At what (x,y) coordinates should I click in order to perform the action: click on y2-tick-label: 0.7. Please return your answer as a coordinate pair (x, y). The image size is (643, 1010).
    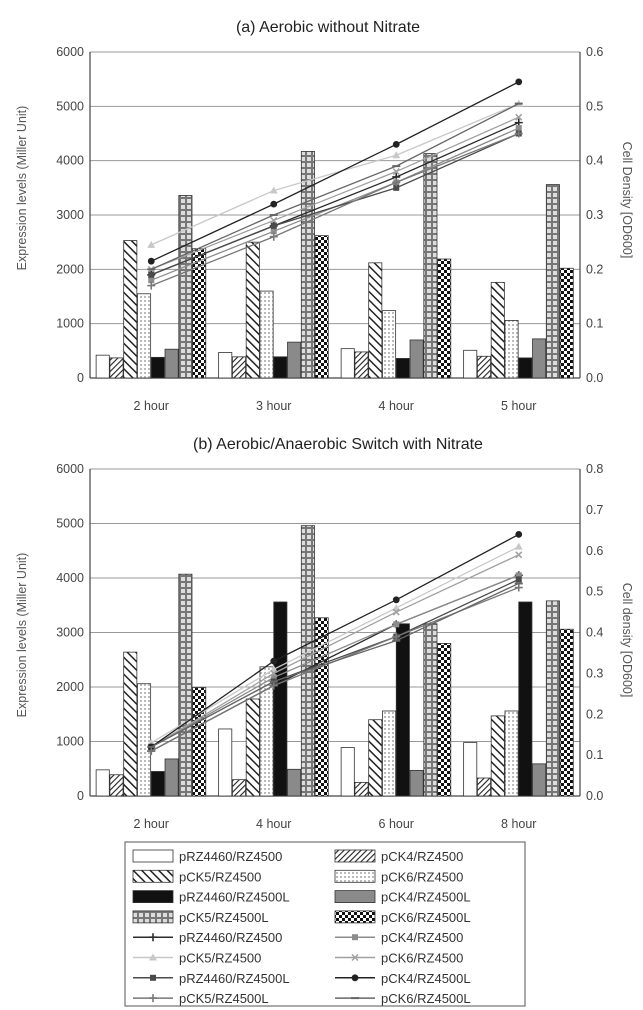
    Looking at the image, I should click on (594, 510).